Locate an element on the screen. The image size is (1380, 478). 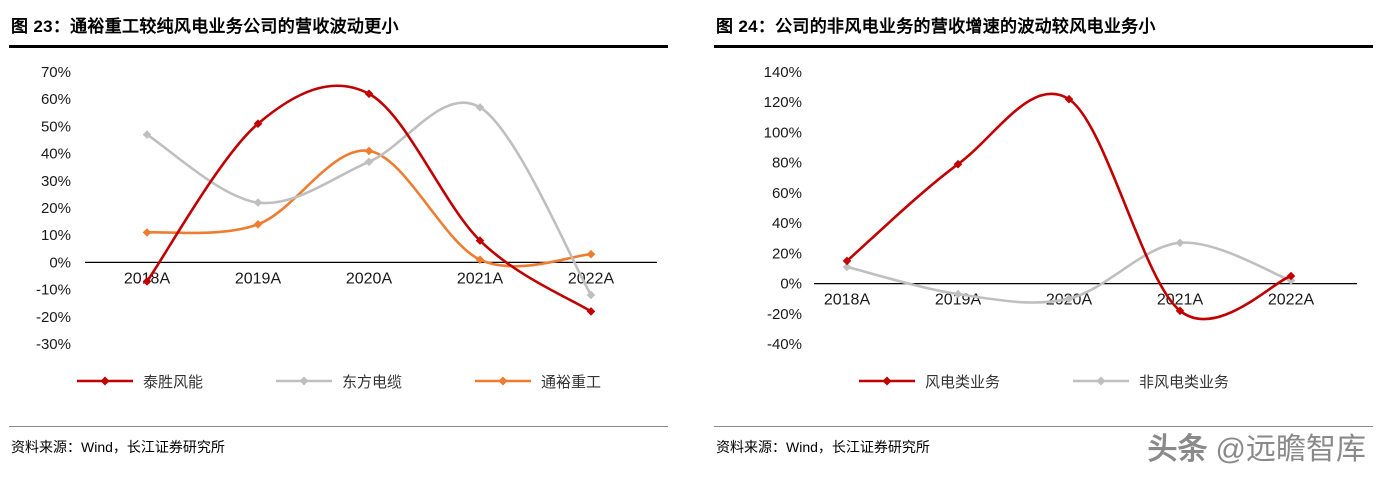
figure-23-title: 图 23：通裕重工较纯风电业务公司的营收波动更小 is located at coordinates (338, 29).